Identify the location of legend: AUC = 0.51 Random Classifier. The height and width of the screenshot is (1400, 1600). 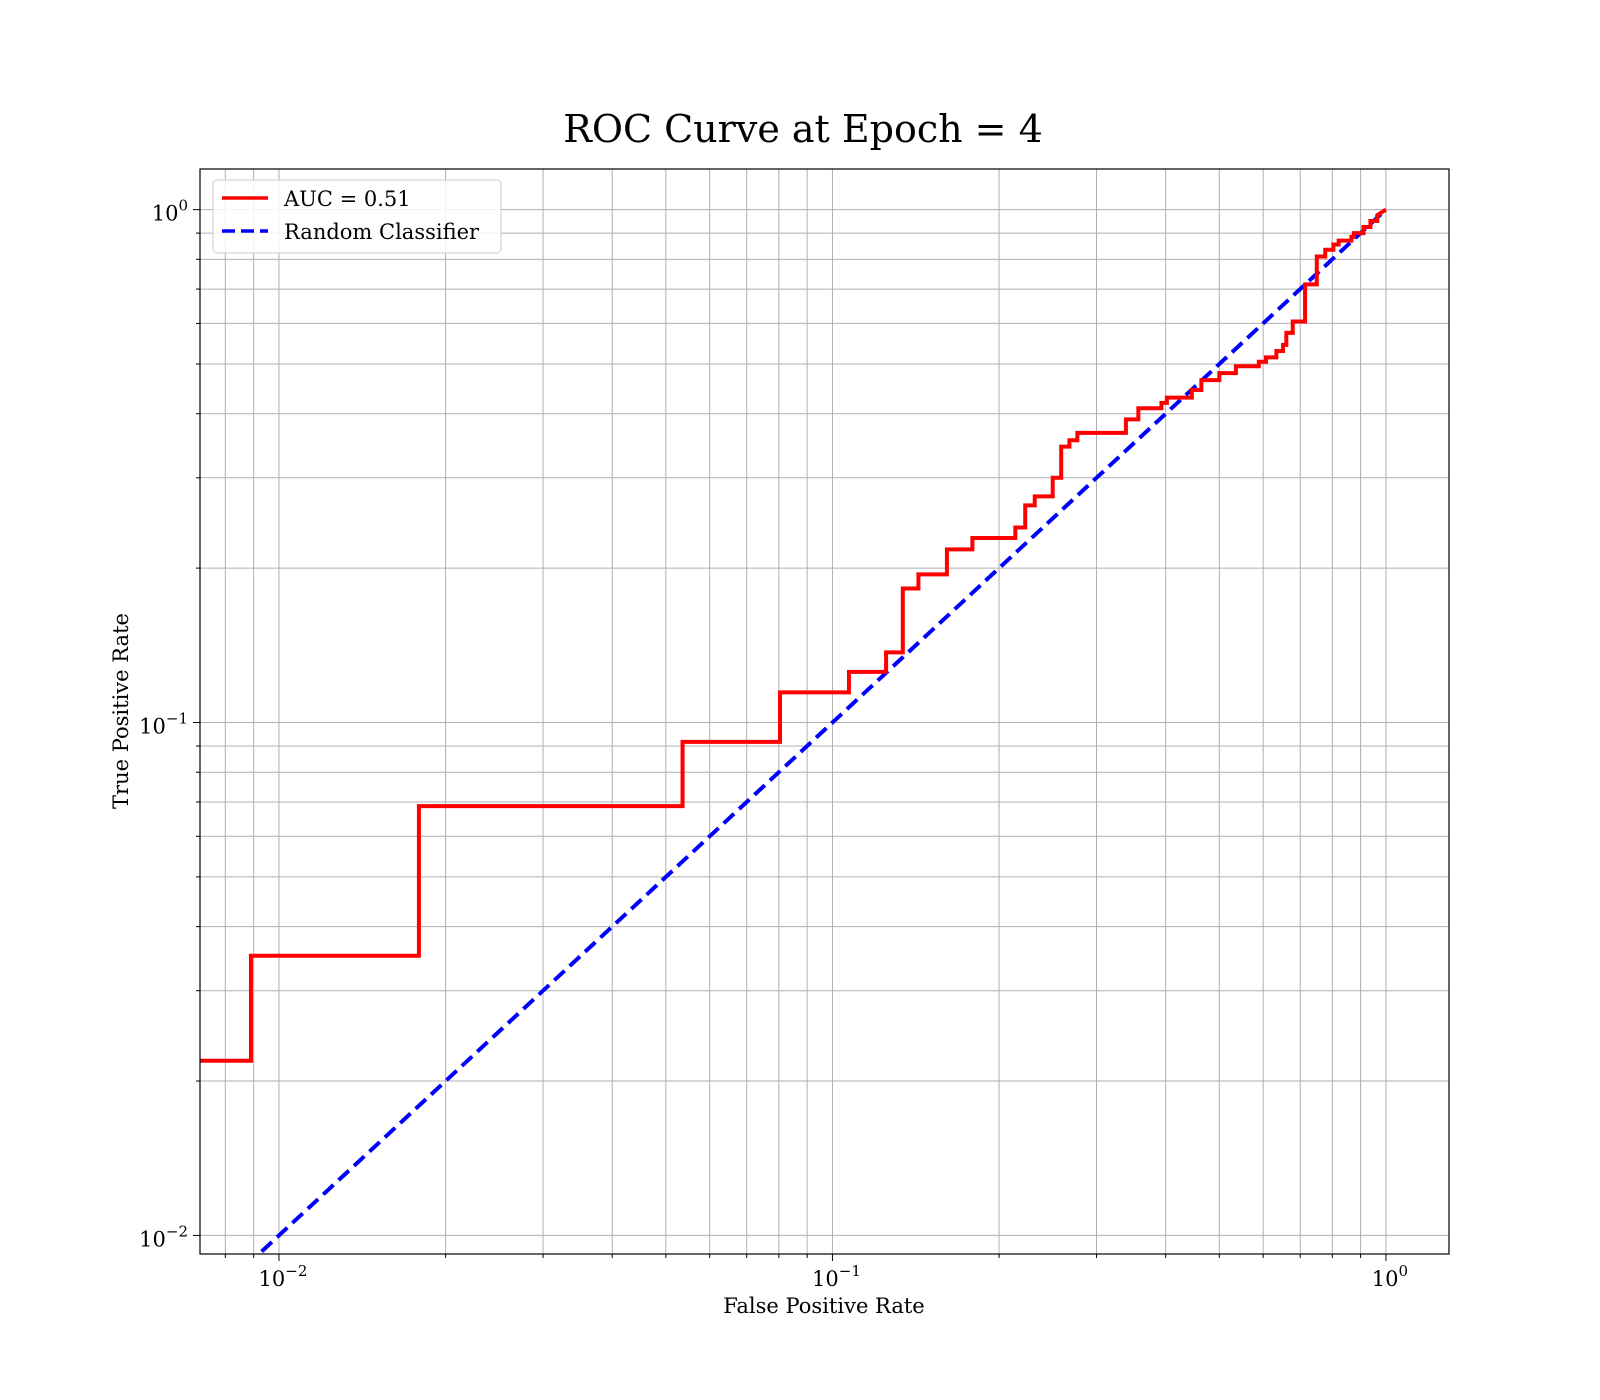
(357, 216).